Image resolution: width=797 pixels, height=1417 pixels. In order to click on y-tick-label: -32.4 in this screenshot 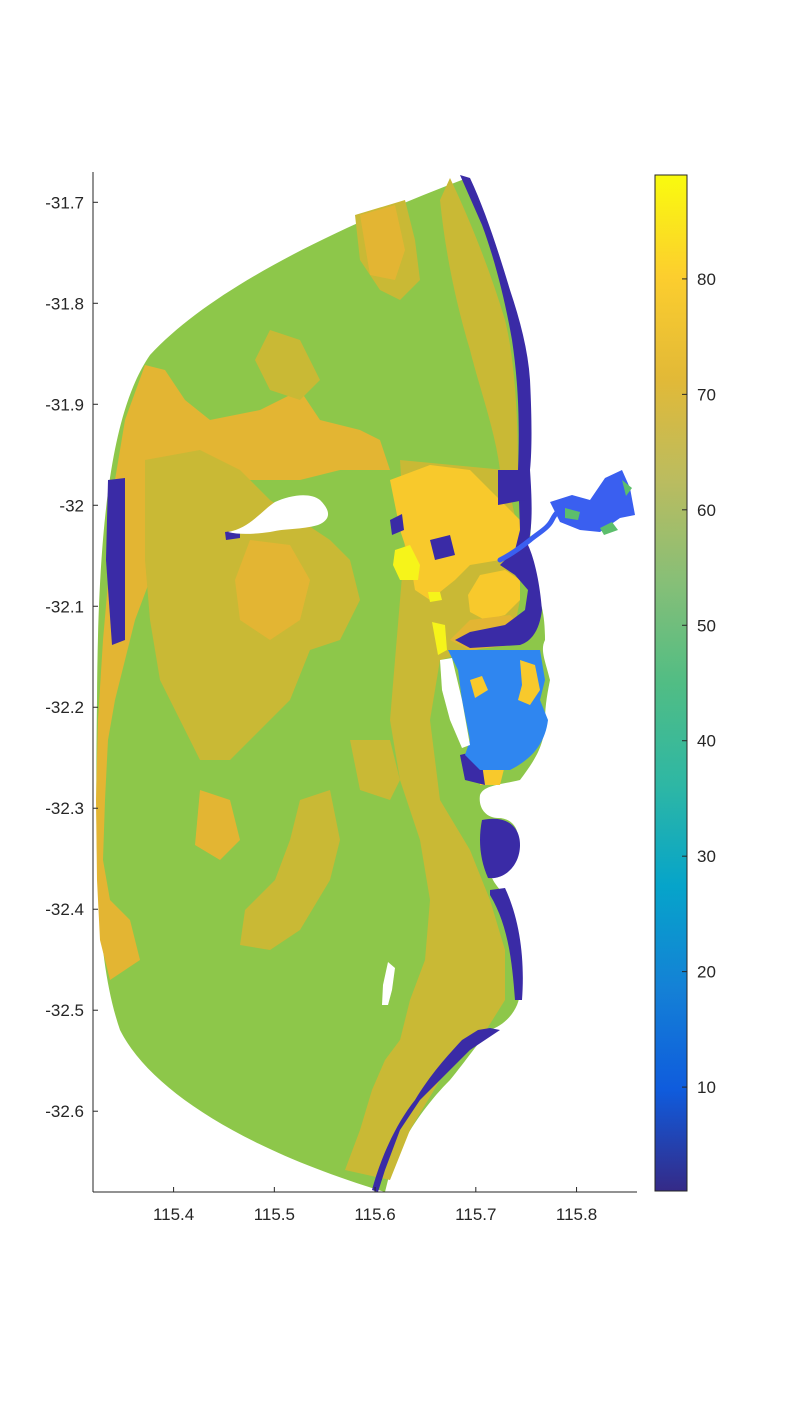, I will do `click(64, 909)`.